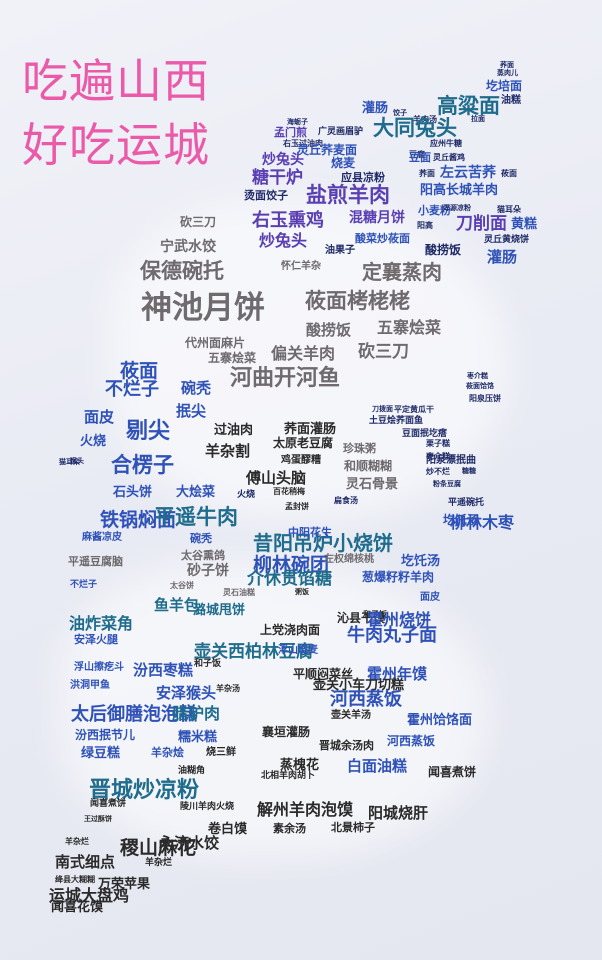 This screenshot has width=602, height=960. Describe the element at coordinates (253, 652) in the screenshot. I see `food-word: 壶关西柏林豆腐` at that location.